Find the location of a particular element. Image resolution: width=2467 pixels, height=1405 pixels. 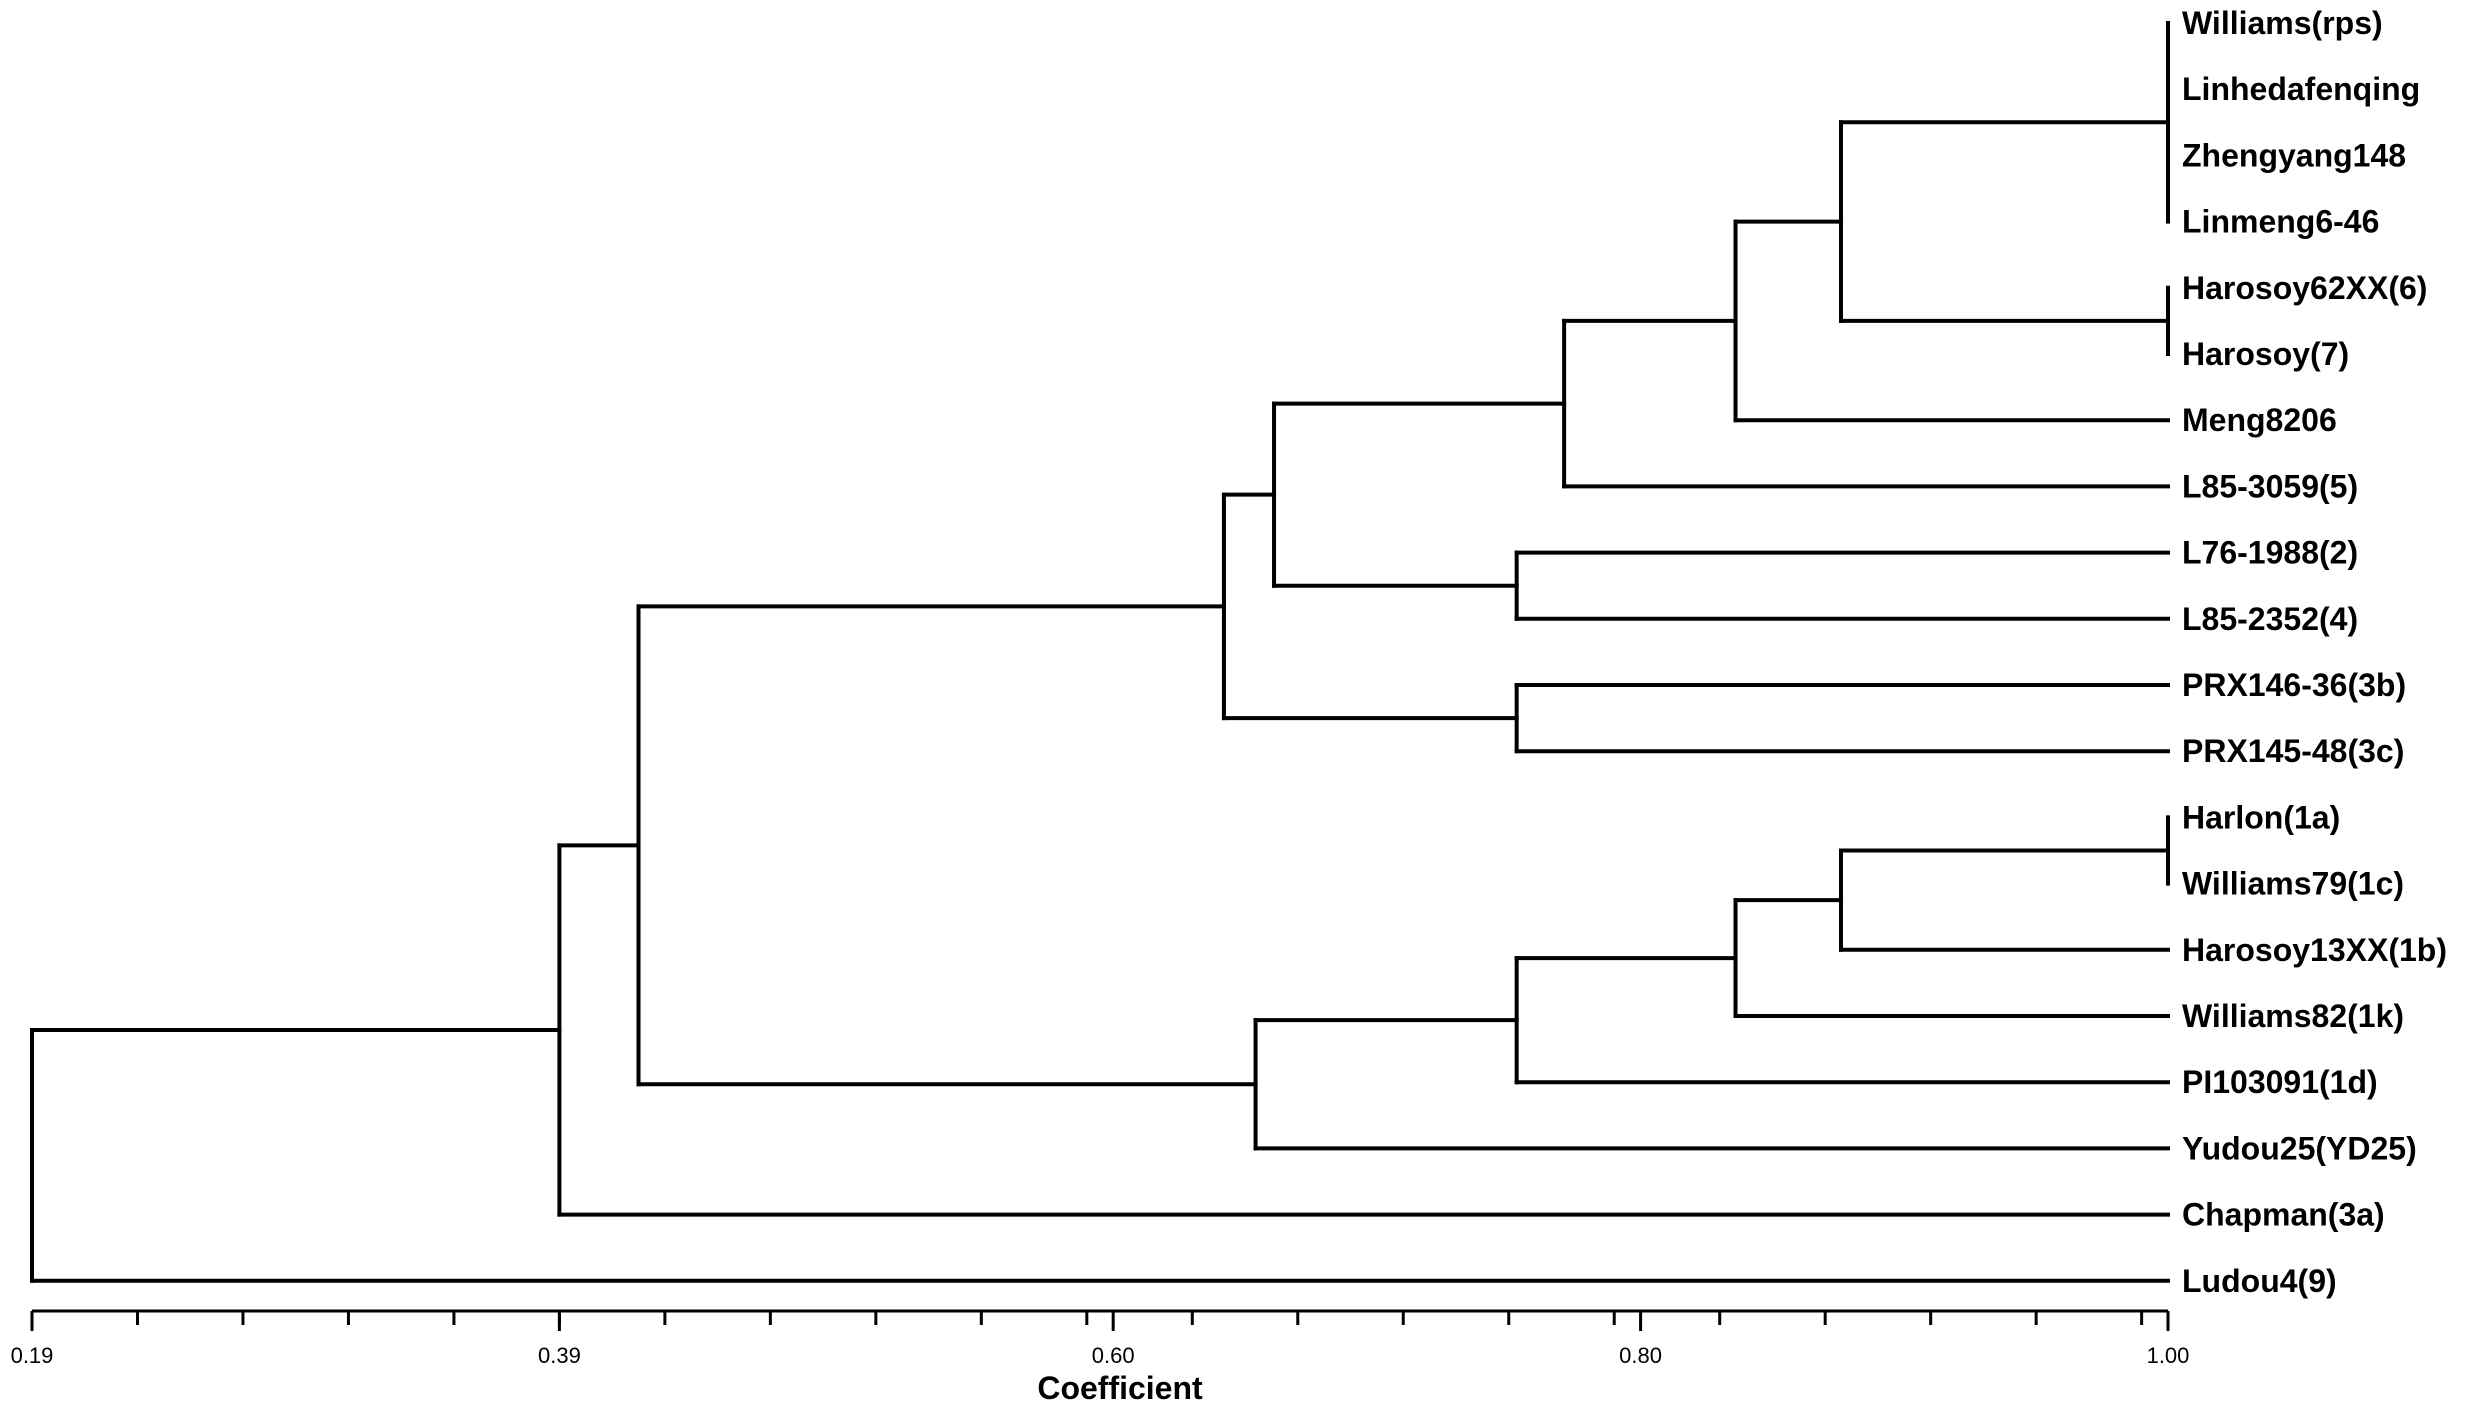

leaf-label: L76-1988(2) is located at coordinates (2270, 553).